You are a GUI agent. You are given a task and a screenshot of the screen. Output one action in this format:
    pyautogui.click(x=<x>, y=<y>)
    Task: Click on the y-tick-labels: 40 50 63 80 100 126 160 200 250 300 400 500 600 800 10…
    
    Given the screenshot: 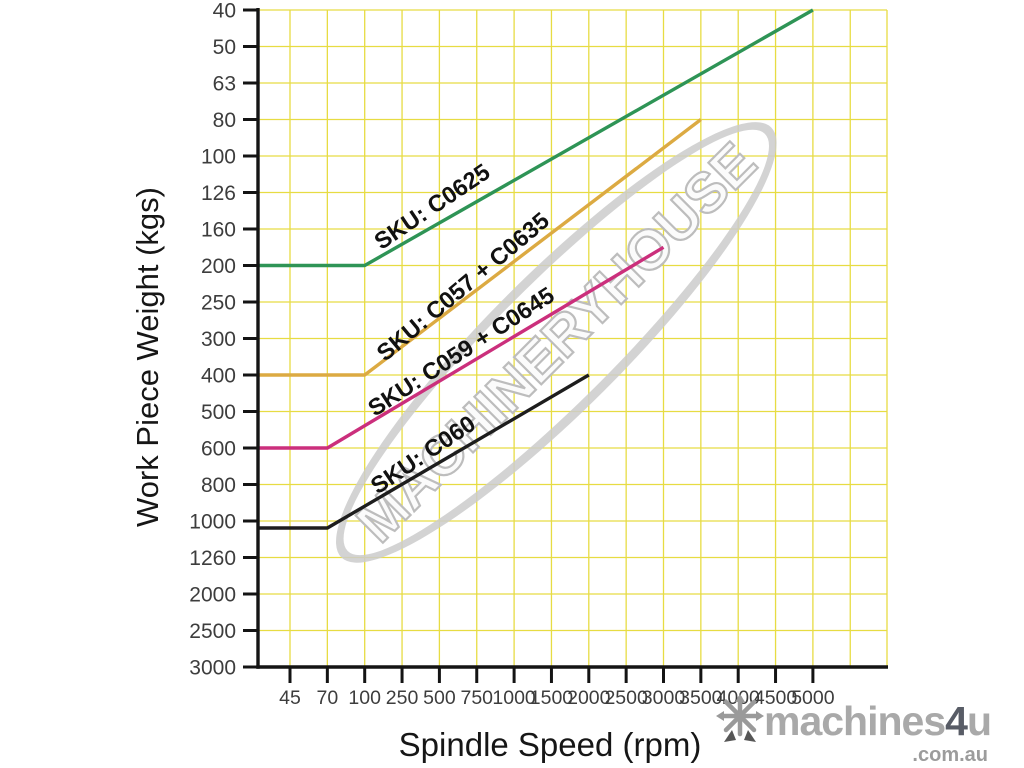 What is the action you would take?
    pyautogui.click(x=212, y=340)
    